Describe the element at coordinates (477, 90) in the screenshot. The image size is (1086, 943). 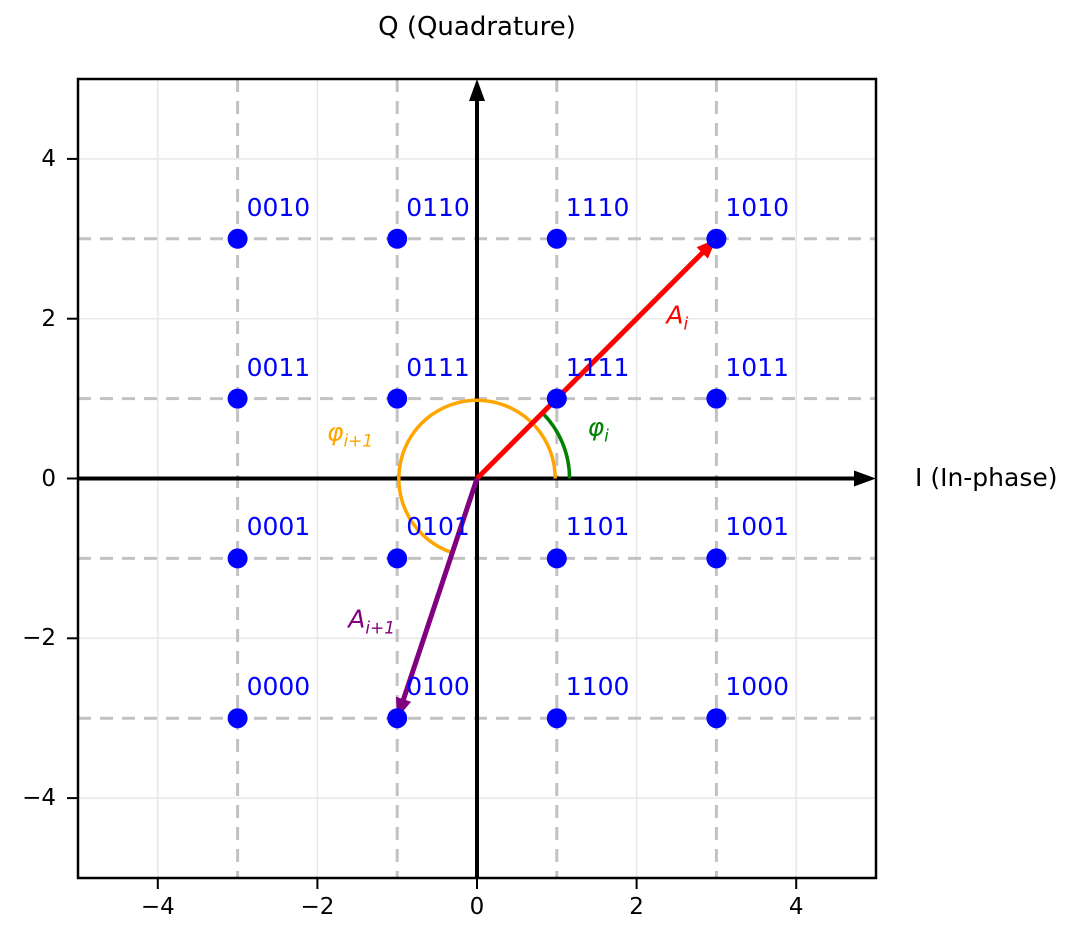
I see `q-axis-arrow-head` at that location.